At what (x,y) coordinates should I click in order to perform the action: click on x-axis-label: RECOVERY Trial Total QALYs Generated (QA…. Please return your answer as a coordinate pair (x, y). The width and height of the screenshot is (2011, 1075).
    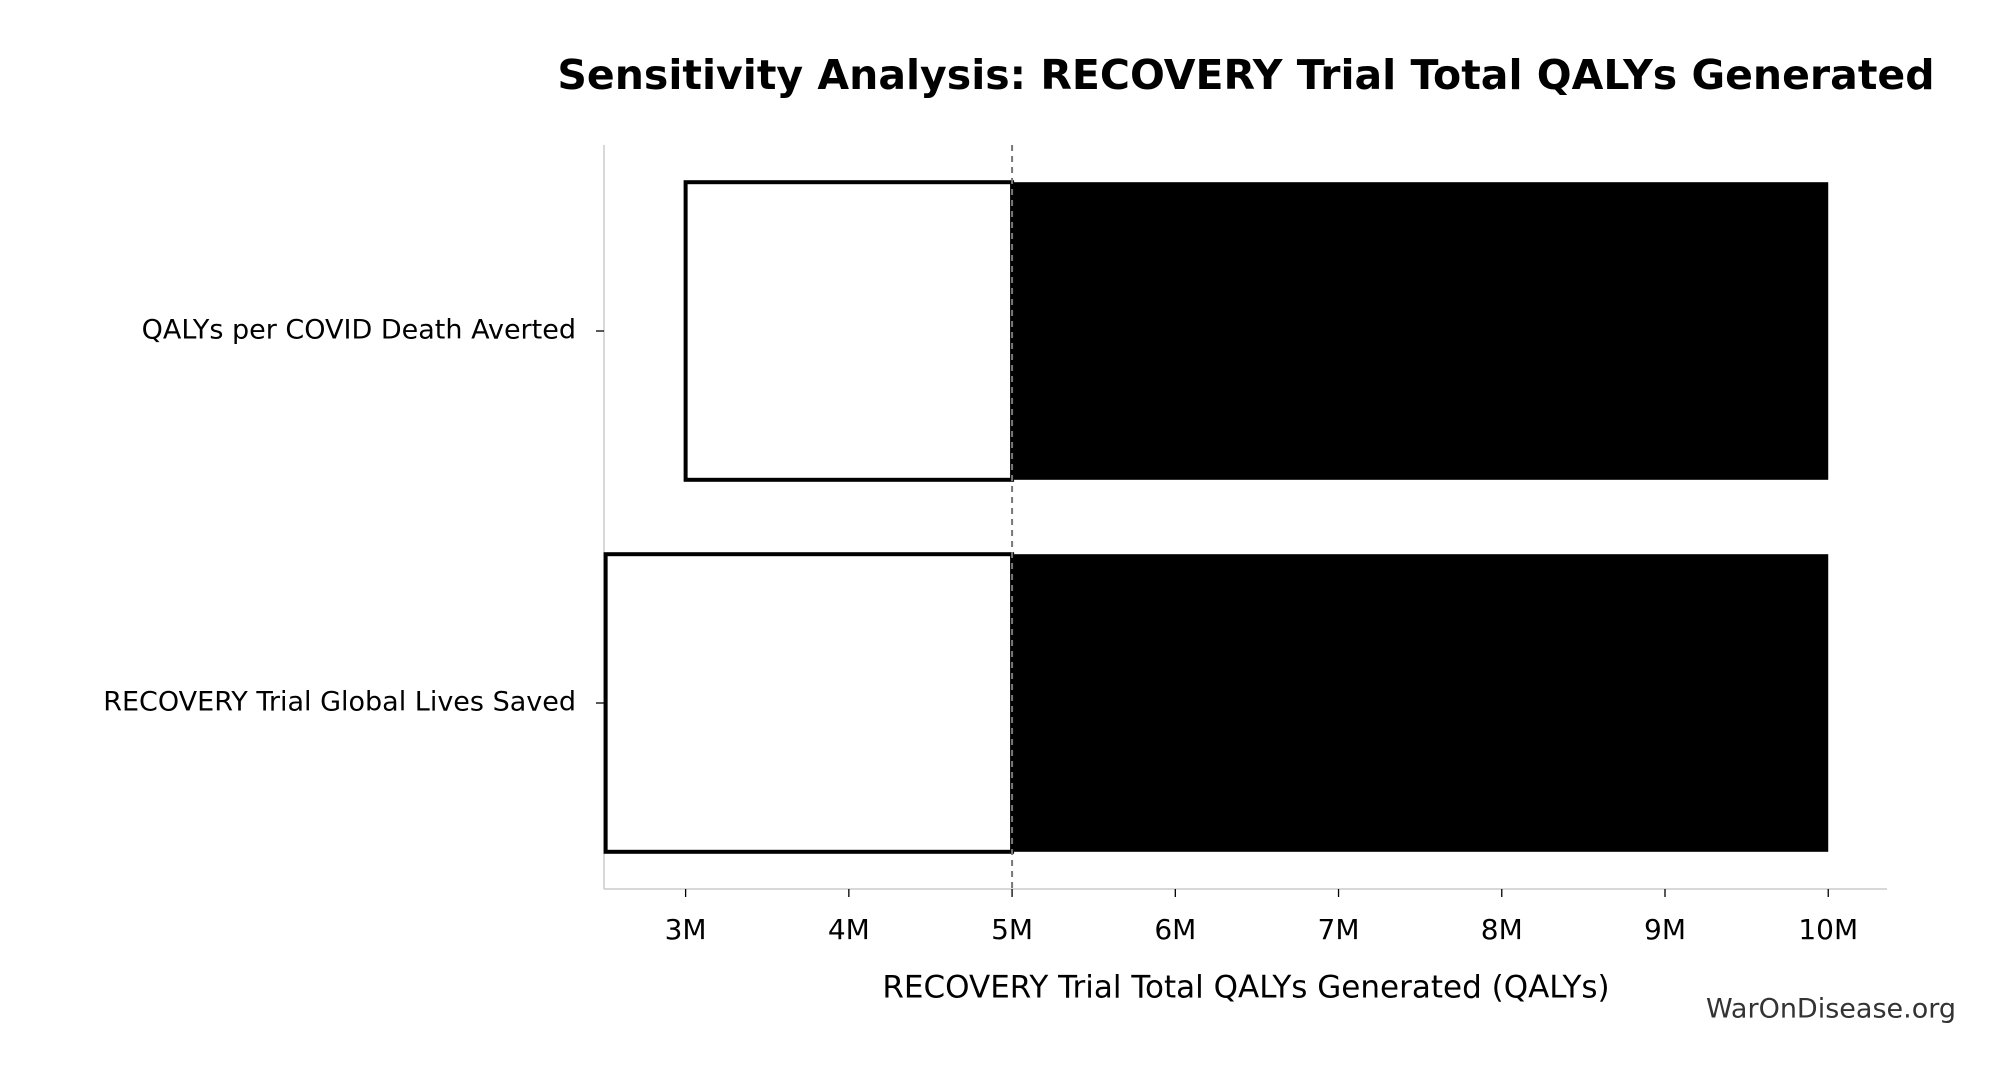
    Looking at the image, I should click on (1245, 988).